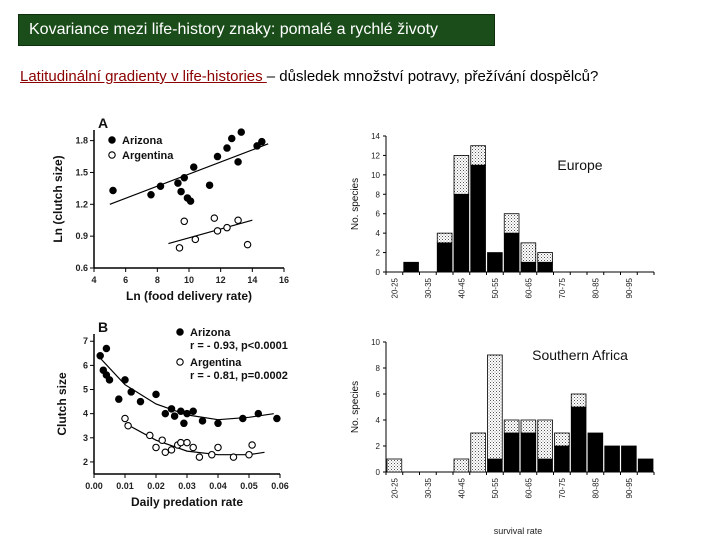 The width and height of the screenshot is (720, 540). What do you see at coordinates (125, 486) in the screenshot?
I see `x-tick-label: 0.01` at bounding box center [125, 486].